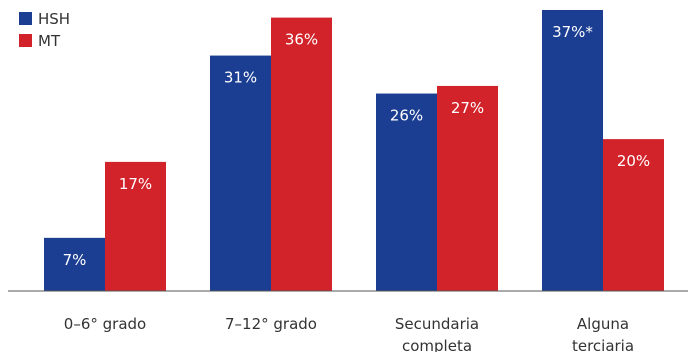 Image resolution: width=696 pixels, height=352 pixels. Describe the element at coordinates (301, 40) in the screenshot. I see `data-label-mt-1: 36%` at that location.